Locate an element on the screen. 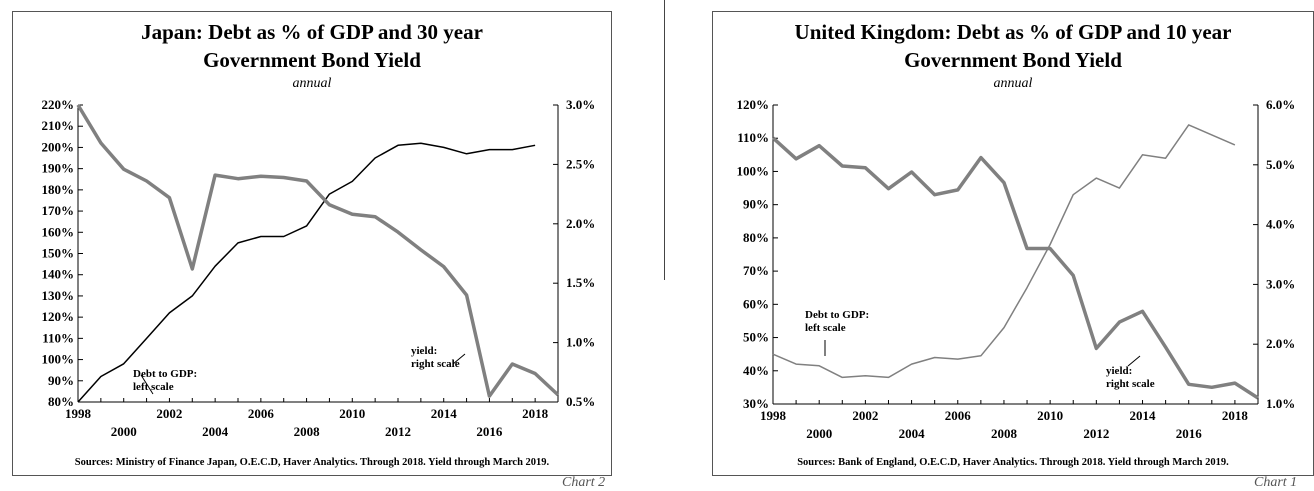 This screenshot has width=1314, height=491. right-axis-tick-label: 4.0% is located at coordinates (1280, 224).